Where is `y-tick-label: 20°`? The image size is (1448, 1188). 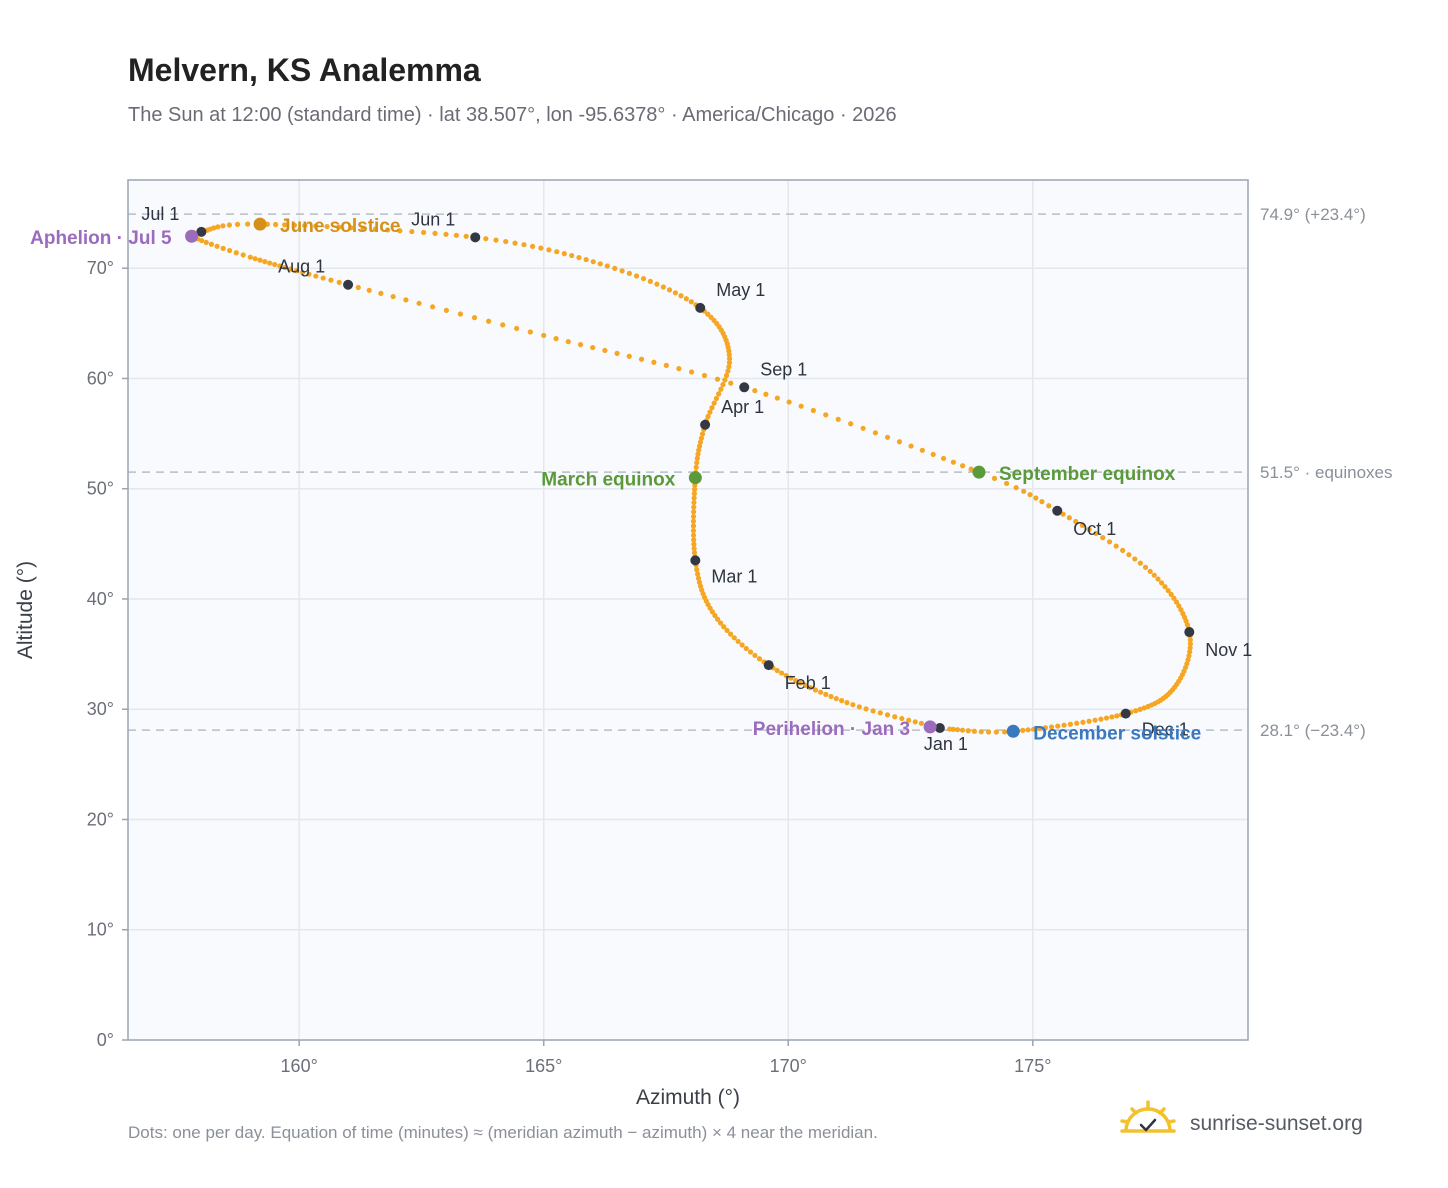
y-tick-label: 20° is located at coordinates (100, 819).